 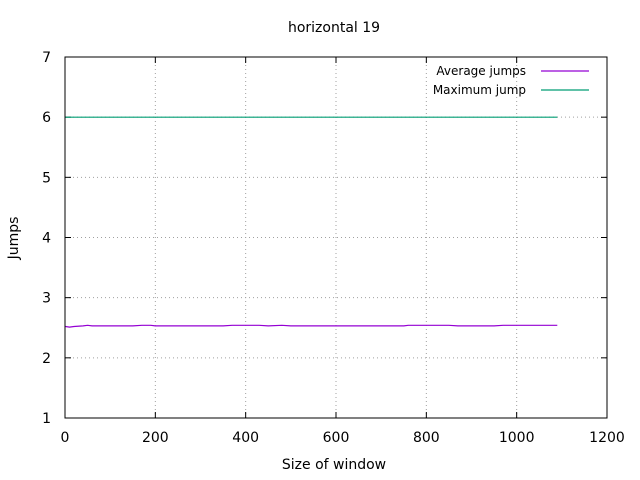 What do you see at coordinates (46, 178) in the screenshot?
I see `y-tick-label: 5` at bounding box center [46, 178].